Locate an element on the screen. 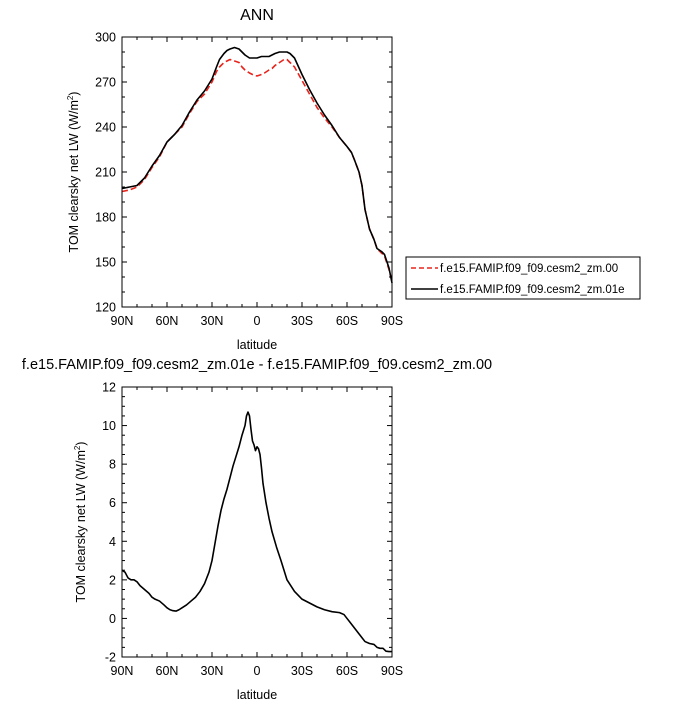 This screenshot has width=690, height=708. bottom-y-axis-label-sup: 2 is located at coordinates (77, 447).